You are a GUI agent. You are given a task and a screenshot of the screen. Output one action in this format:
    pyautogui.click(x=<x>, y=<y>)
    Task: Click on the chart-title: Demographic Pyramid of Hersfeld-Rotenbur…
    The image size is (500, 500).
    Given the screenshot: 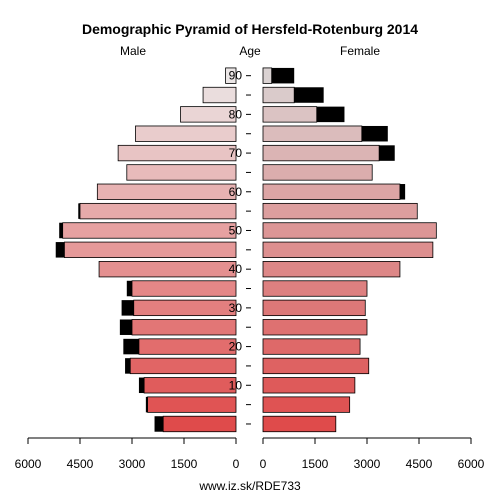 What is the action you would take?
    pyautogui.click(x=250, y=29)
    